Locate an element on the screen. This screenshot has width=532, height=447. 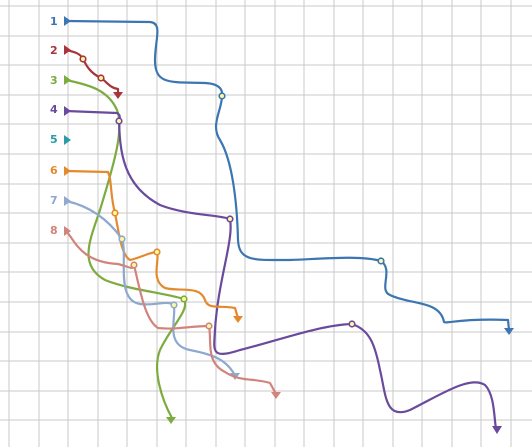
path-4-start-marker is located at coordinates (67, 111).